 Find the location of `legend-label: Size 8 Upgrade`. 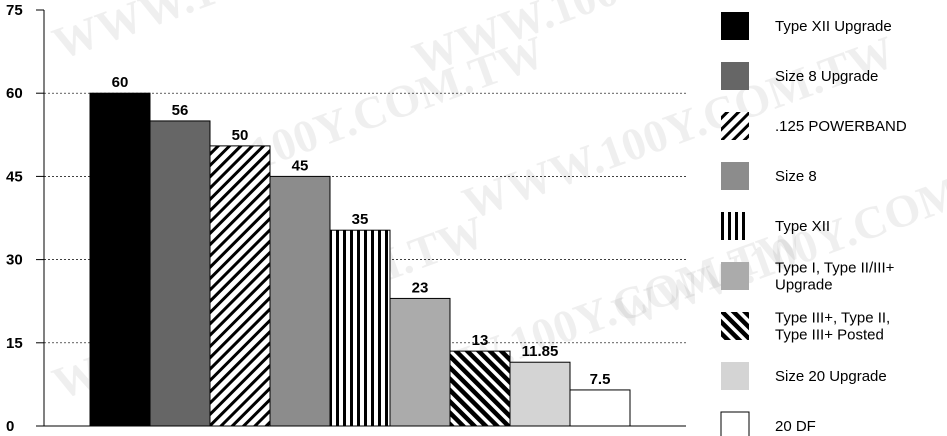

legend-label: Size 8 Upgrade is located at coordinates (826, 76).